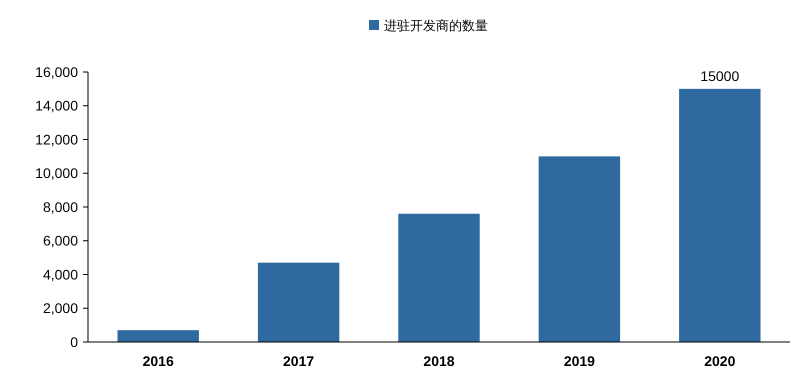 The width and height of the screenshot is (794, 386). What do you see at coordinates (60, 274) in the screenshot?
I see `y-tick-label: 4,000` at bounding box center [60, 274].